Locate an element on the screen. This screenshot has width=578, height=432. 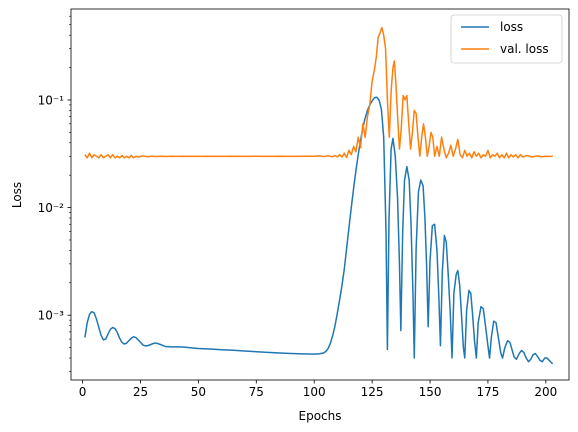
x-tick-label: 200 is located at coordinates (545, 392).